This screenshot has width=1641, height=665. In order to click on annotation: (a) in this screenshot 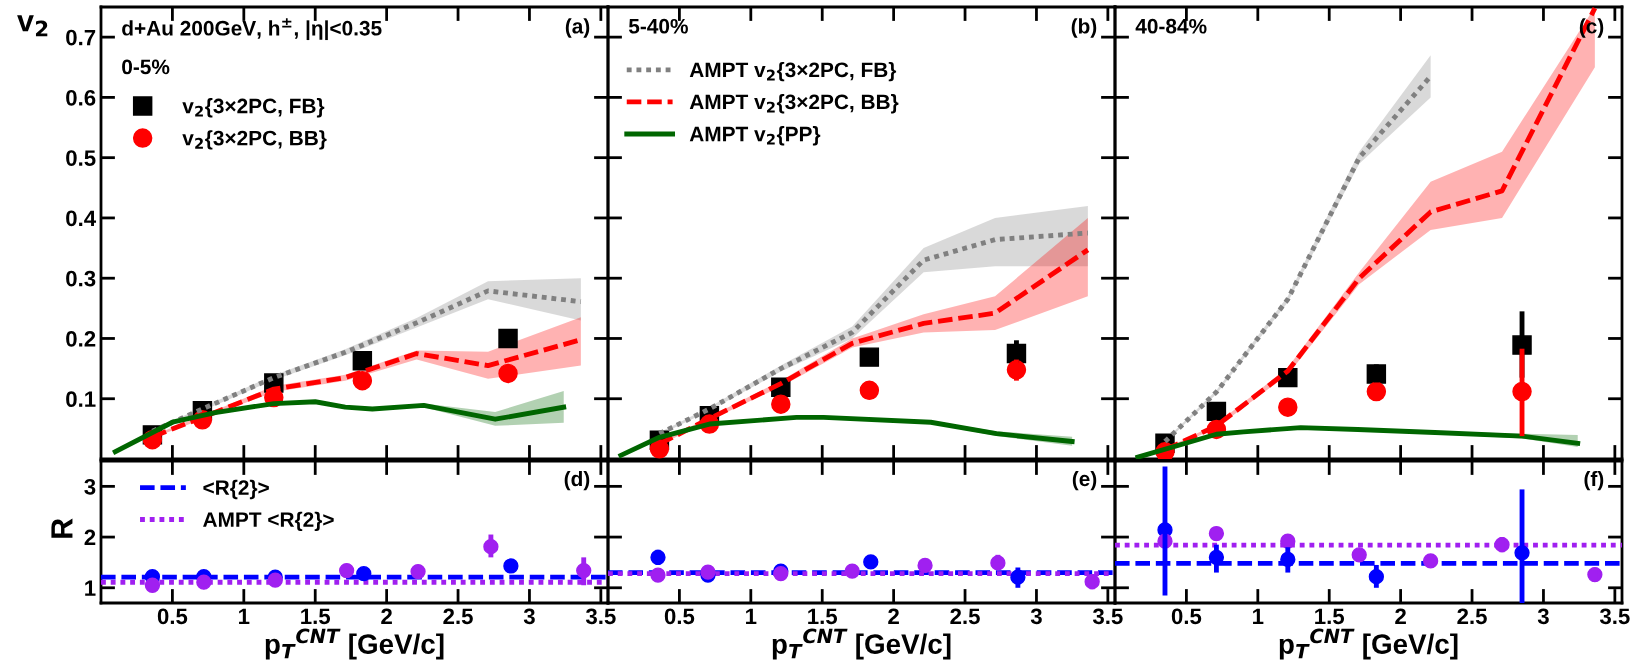, I will do `click(577, 28)`.